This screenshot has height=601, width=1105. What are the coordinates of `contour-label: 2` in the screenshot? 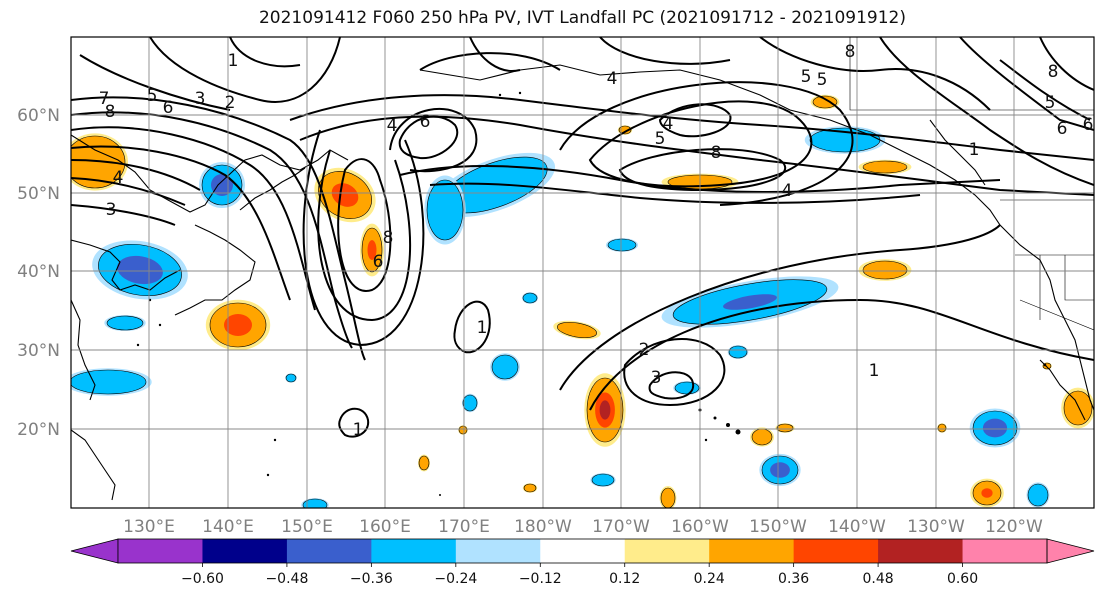 It's located at (644, 350).